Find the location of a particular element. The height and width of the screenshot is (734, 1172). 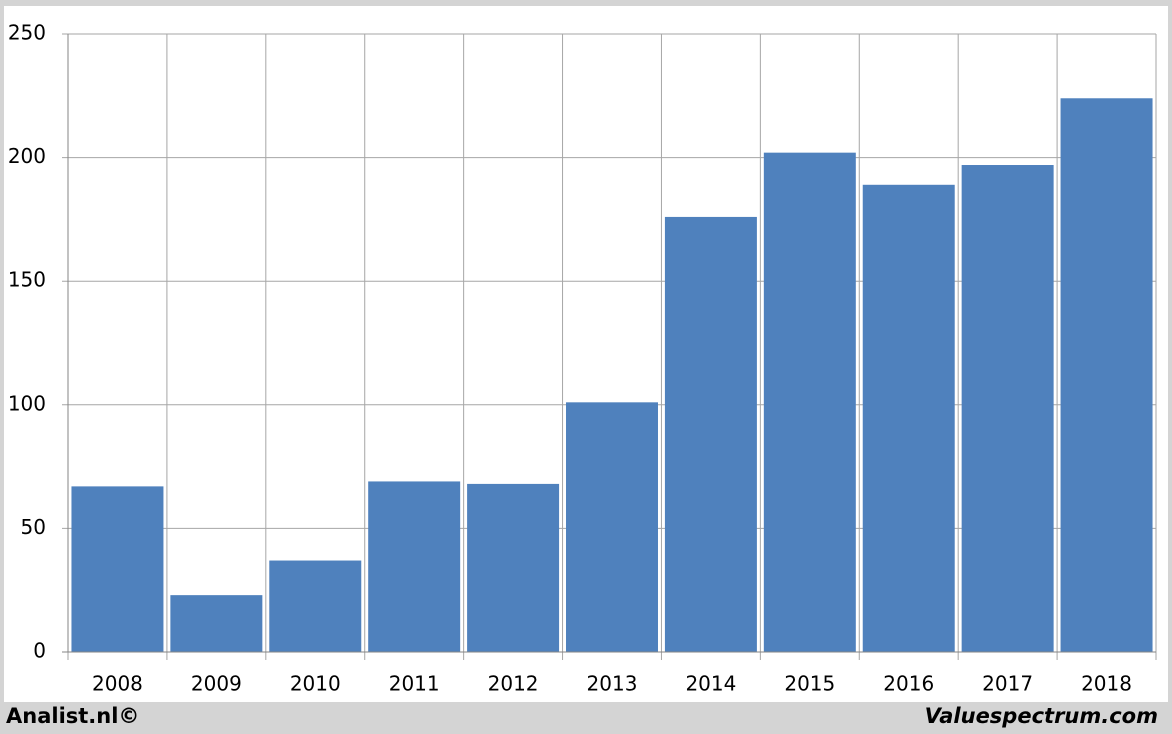

y-tick-label: 200 is located at coordinates (27, 156).